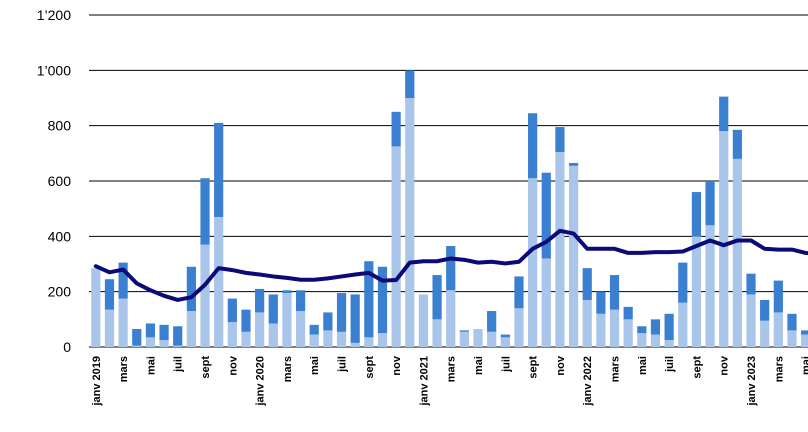 The image size is (808, 432). I want to click on y-axis-ticks: 0 200 400 600 800 1’000 1’200, so click(54, 181).